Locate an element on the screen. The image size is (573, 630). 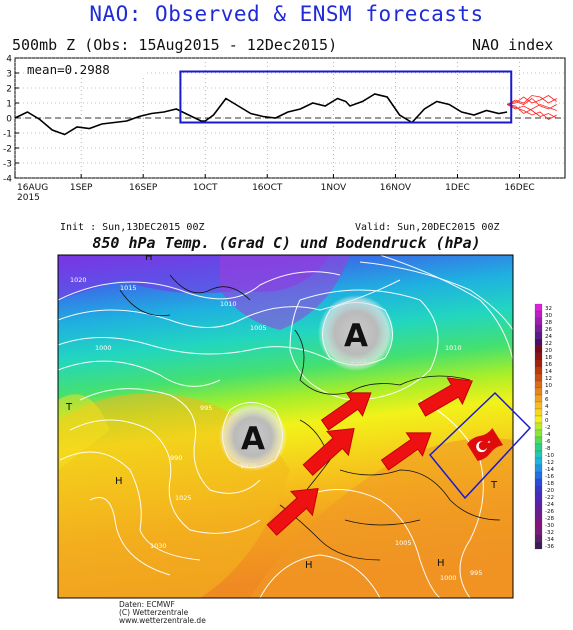
color-scale-label: -22 is located at coordinates (549, 498).